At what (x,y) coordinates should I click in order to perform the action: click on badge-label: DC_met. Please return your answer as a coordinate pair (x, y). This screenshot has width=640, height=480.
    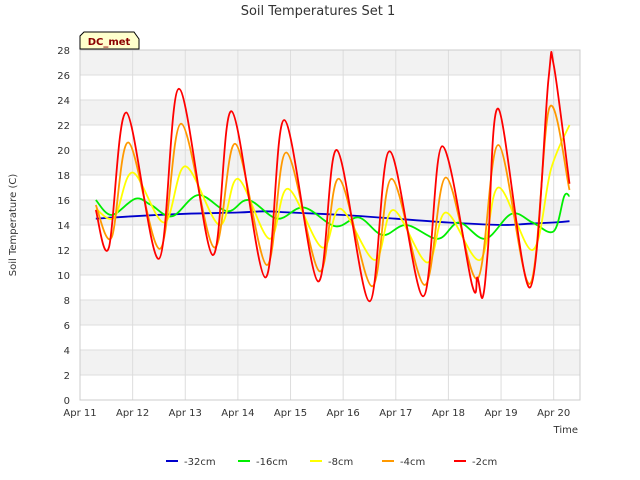
    Looking at the image, I should click on (109, 42).